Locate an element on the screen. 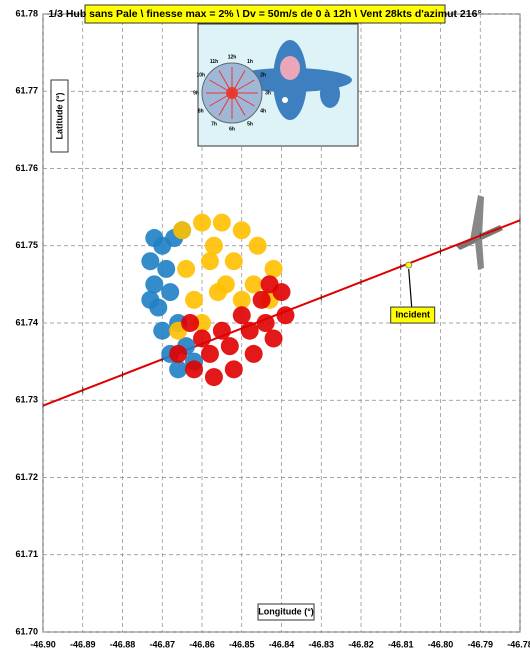  inset-label: 5h is located at coordinates (250, 125).